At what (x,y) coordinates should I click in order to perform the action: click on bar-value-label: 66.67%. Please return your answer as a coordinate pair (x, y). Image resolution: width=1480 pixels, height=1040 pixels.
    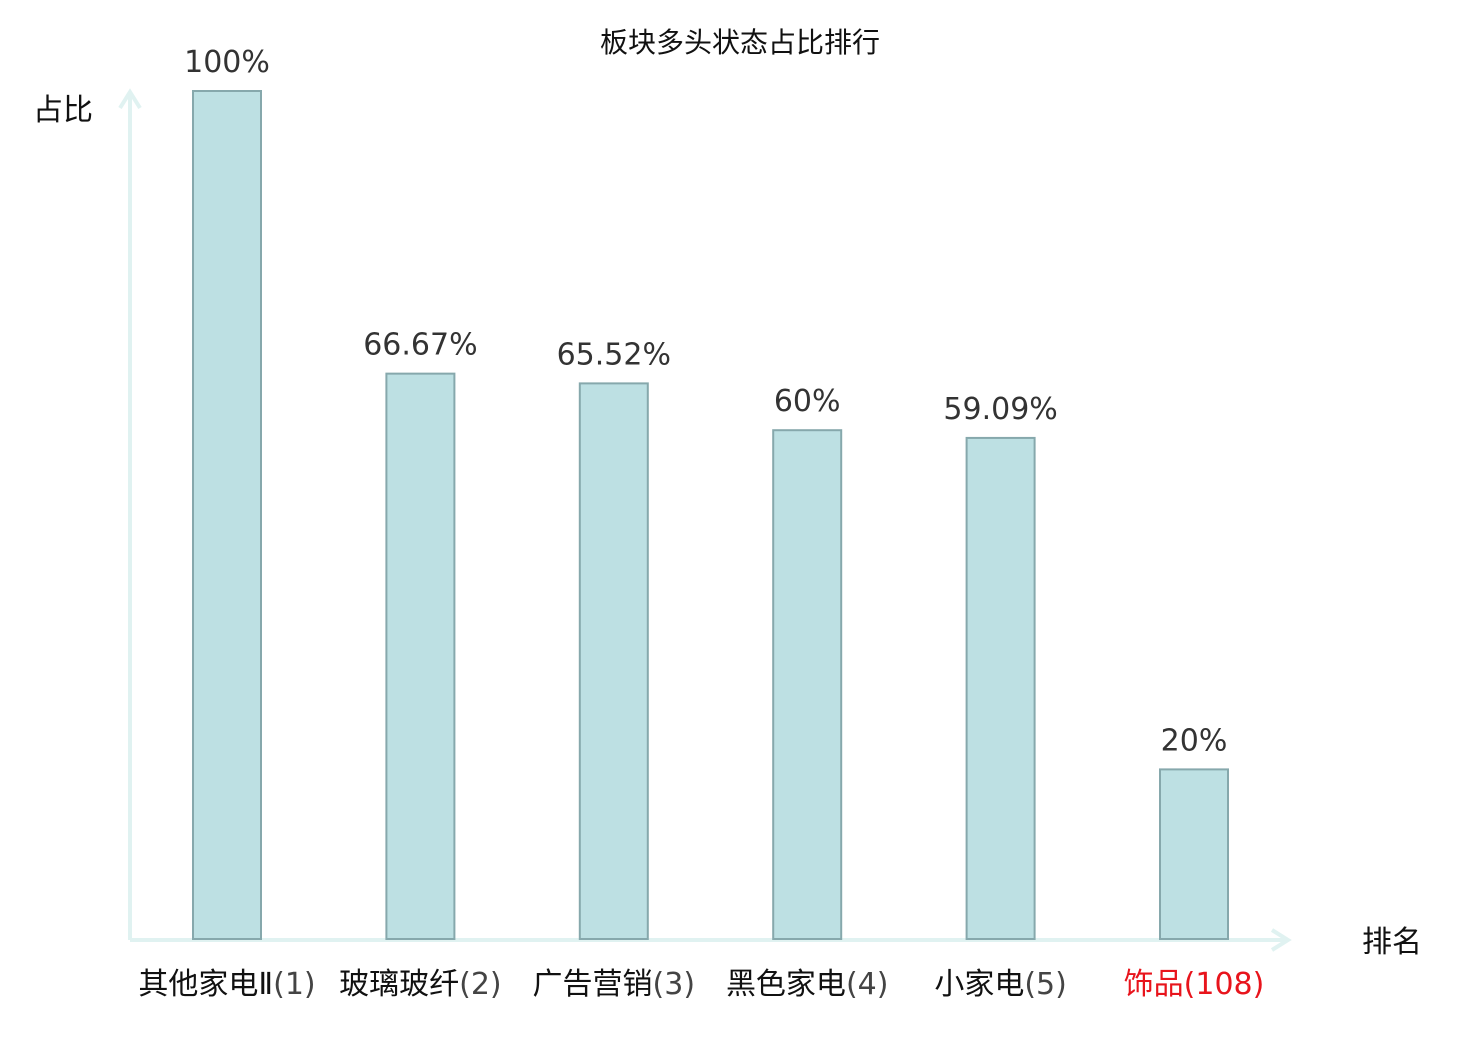
    Looking at the image, I should click on (420, 345).